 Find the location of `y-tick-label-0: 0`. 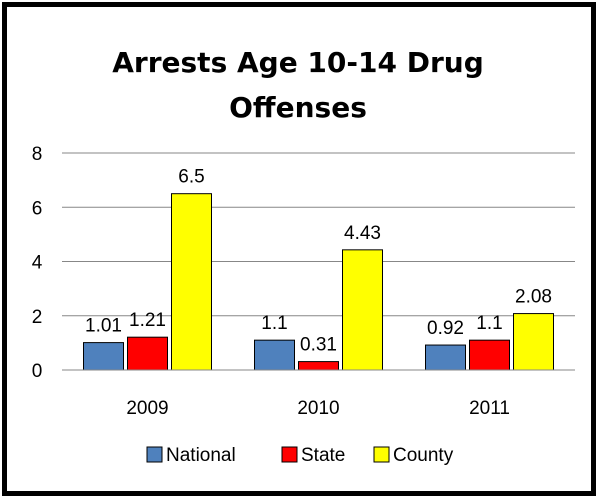

y-tick-label-0: 0 is located at coordinates (37, 371).